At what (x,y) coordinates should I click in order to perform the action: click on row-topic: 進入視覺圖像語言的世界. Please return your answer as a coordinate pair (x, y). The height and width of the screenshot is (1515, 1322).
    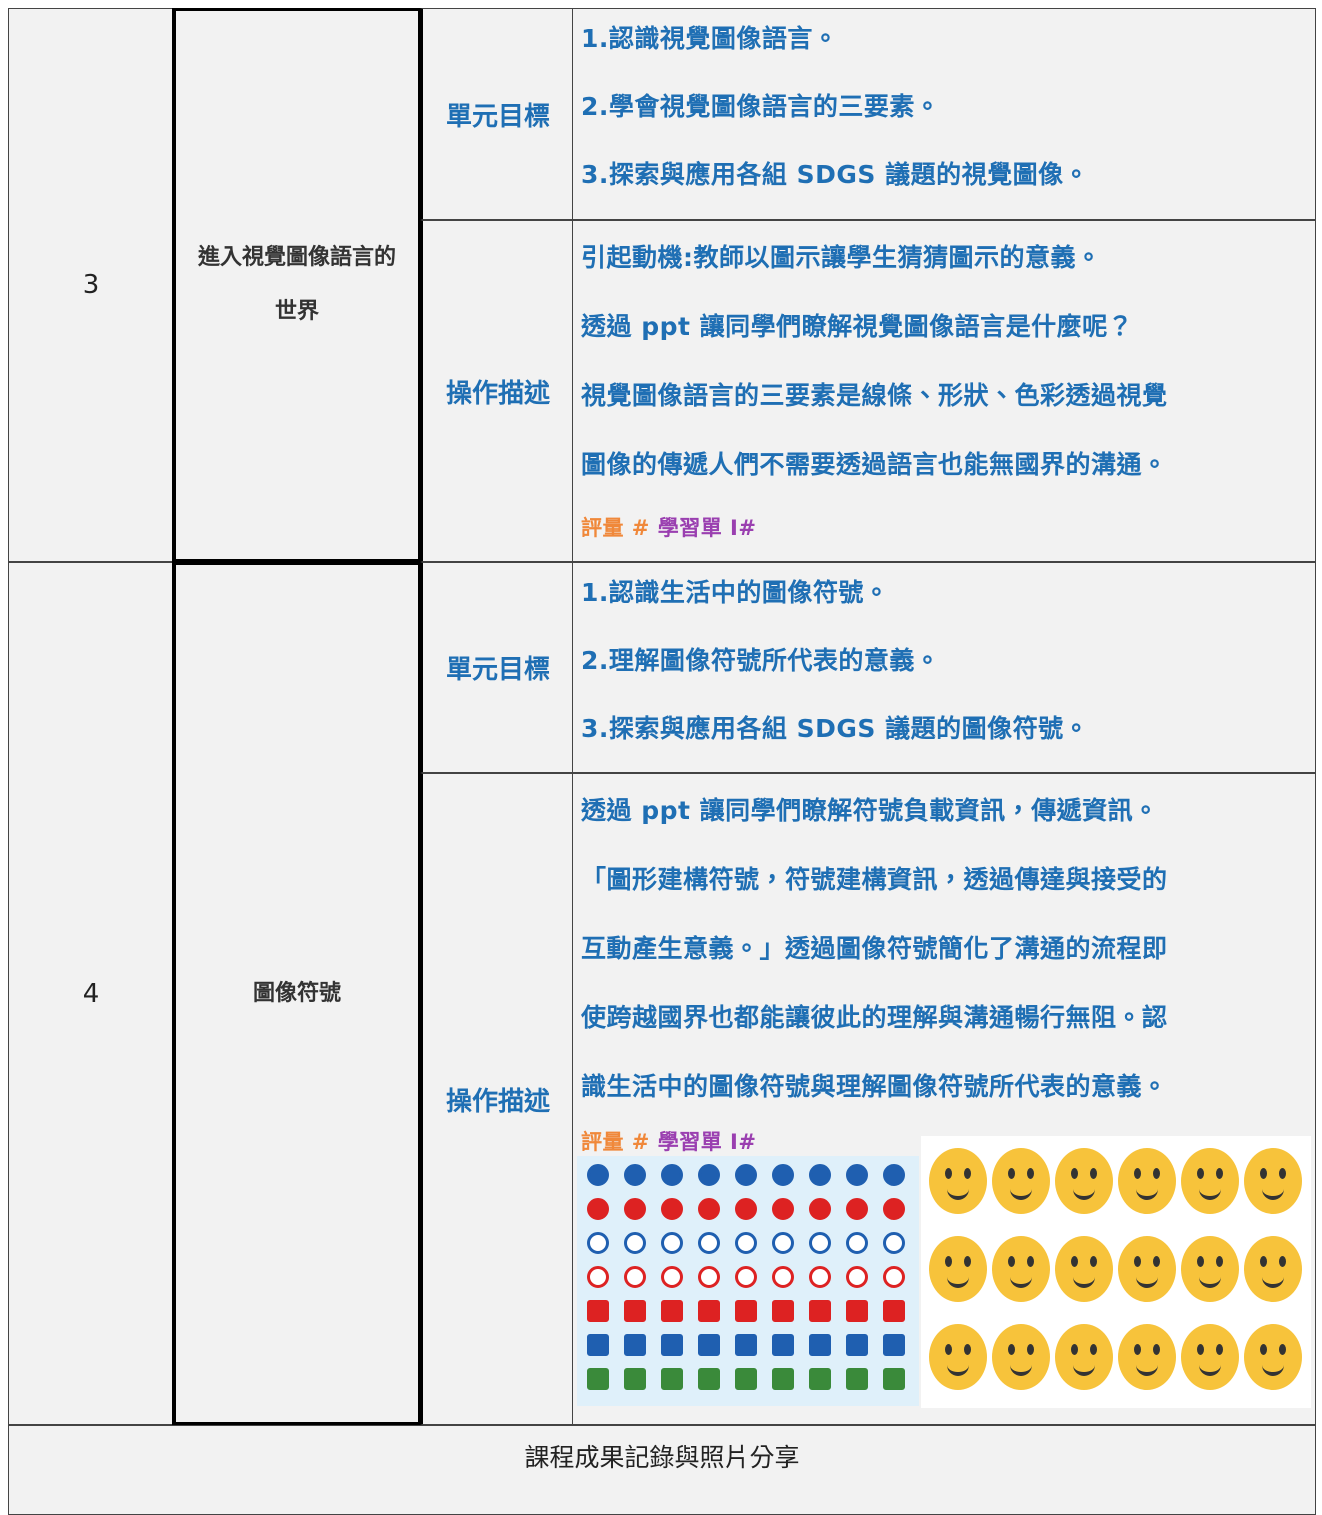
    Looking at the image, I should click on (296, 284).